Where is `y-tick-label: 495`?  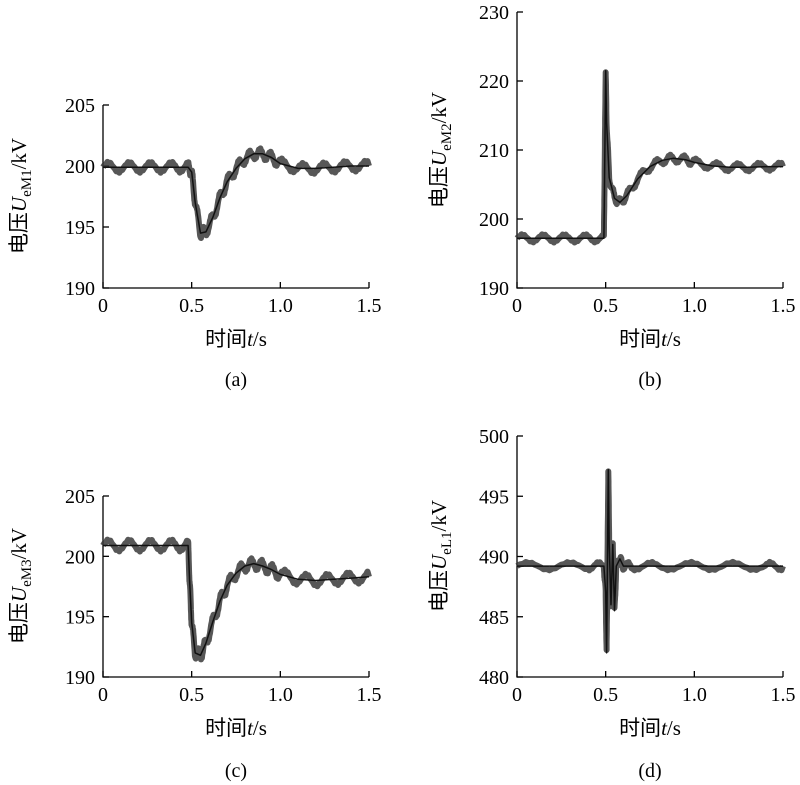 y-tick-label: 495 is located at coordinates (494, 497).